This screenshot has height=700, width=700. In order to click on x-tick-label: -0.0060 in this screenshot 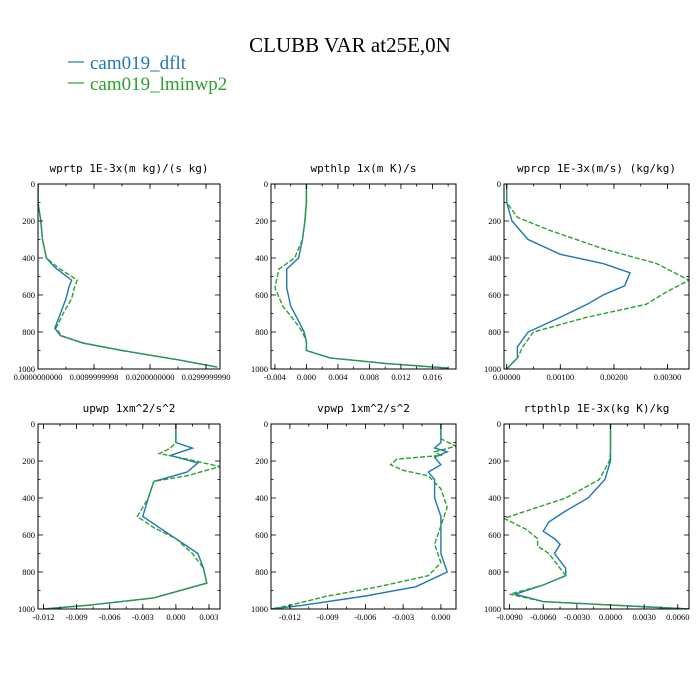, I will do `click(543, 617)`.